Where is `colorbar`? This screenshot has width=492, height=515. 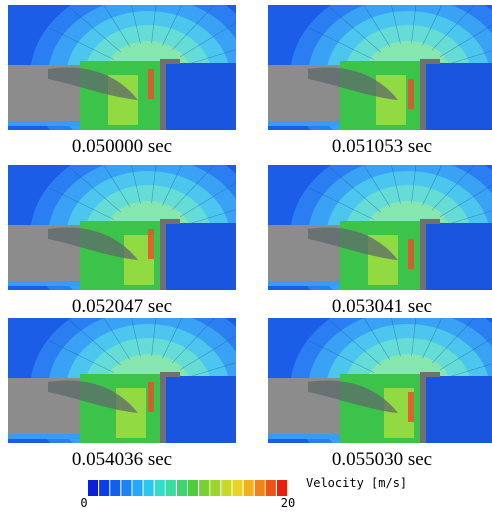 colorbar is located at coordinates (187, 488).